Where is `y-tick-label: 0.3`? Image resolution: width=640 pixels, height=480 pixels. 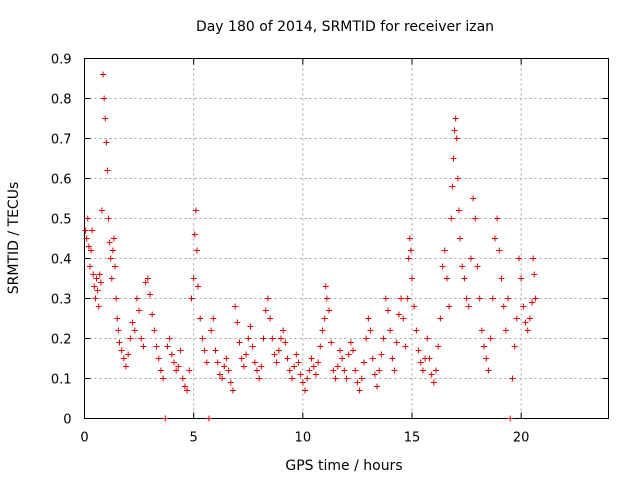 y-tick-label: 0.3 is located at coordinates (61, 300).